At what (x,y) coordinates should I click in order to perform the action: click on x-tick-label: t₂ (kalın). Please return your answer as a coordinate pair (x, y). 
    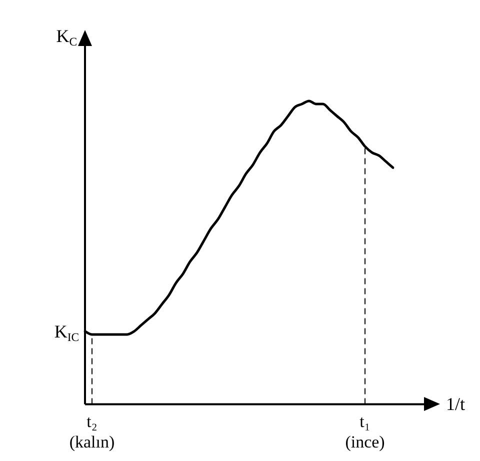
    Looking at the image, I should click on (92, 432).